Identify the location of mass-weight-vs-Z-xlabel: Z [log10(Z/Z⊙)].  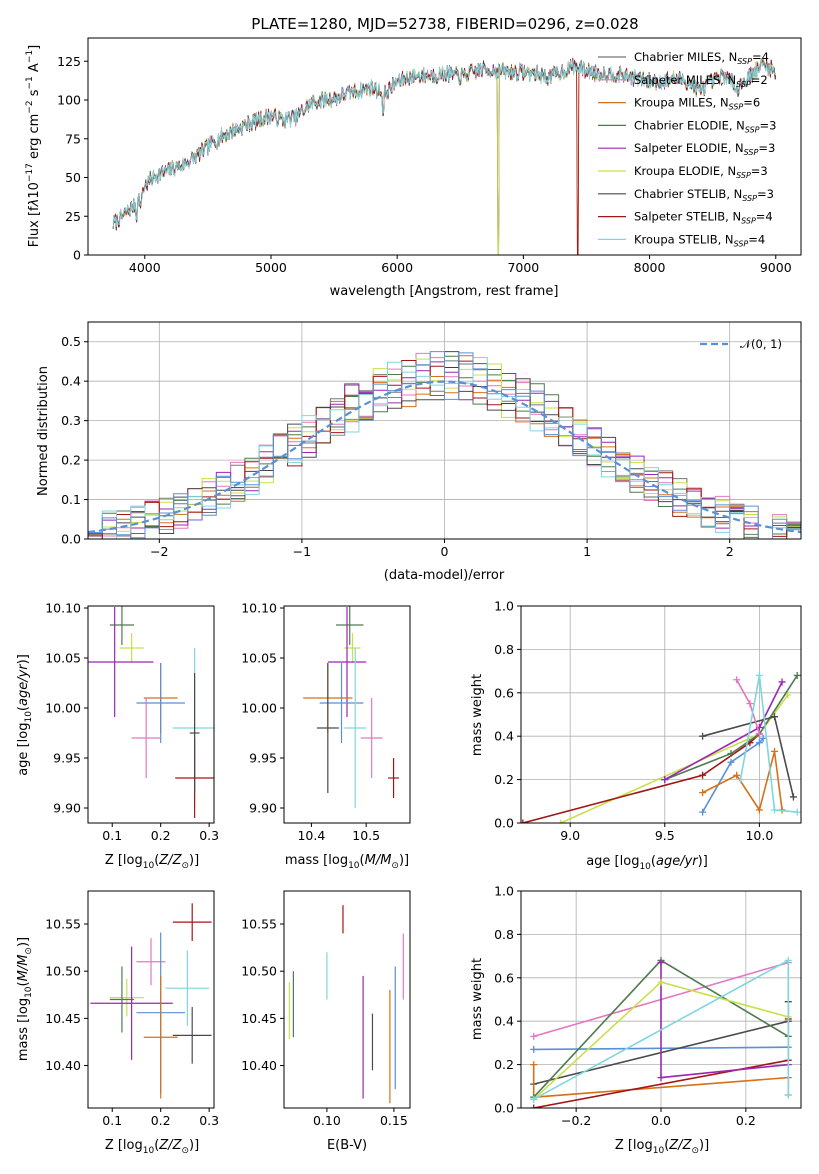
(662, 1147).